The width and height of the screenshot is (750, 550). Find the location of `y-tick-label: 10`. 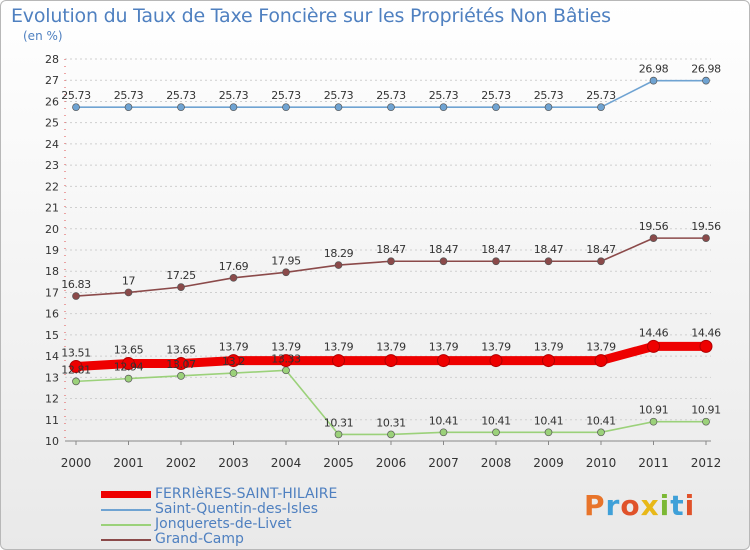

y-tick-label: 10 is located at coordinates (52, 441).